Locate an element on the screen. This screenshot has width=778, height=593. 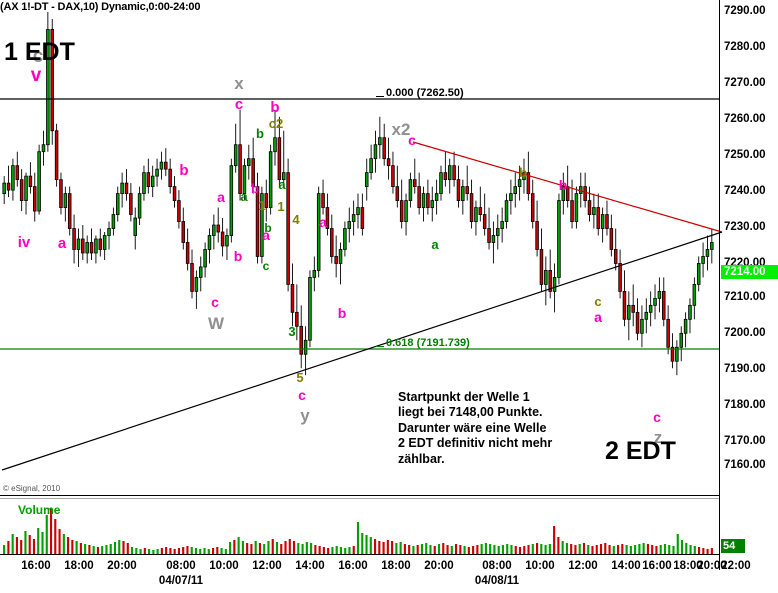
chart-title: (AX 1!-DT - DAX,10) Dynamic,0:00-24:00 is located at coordinates (100, 7).